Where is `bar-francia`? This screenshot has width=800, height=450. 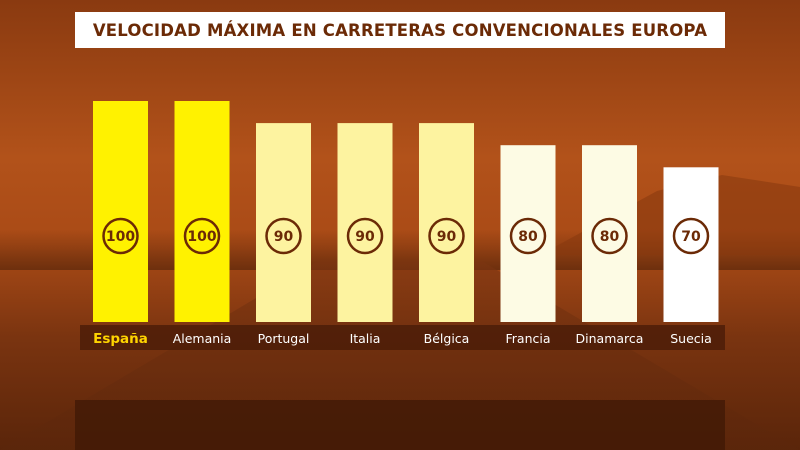
bar-francia is located at coordinates (528, 233).